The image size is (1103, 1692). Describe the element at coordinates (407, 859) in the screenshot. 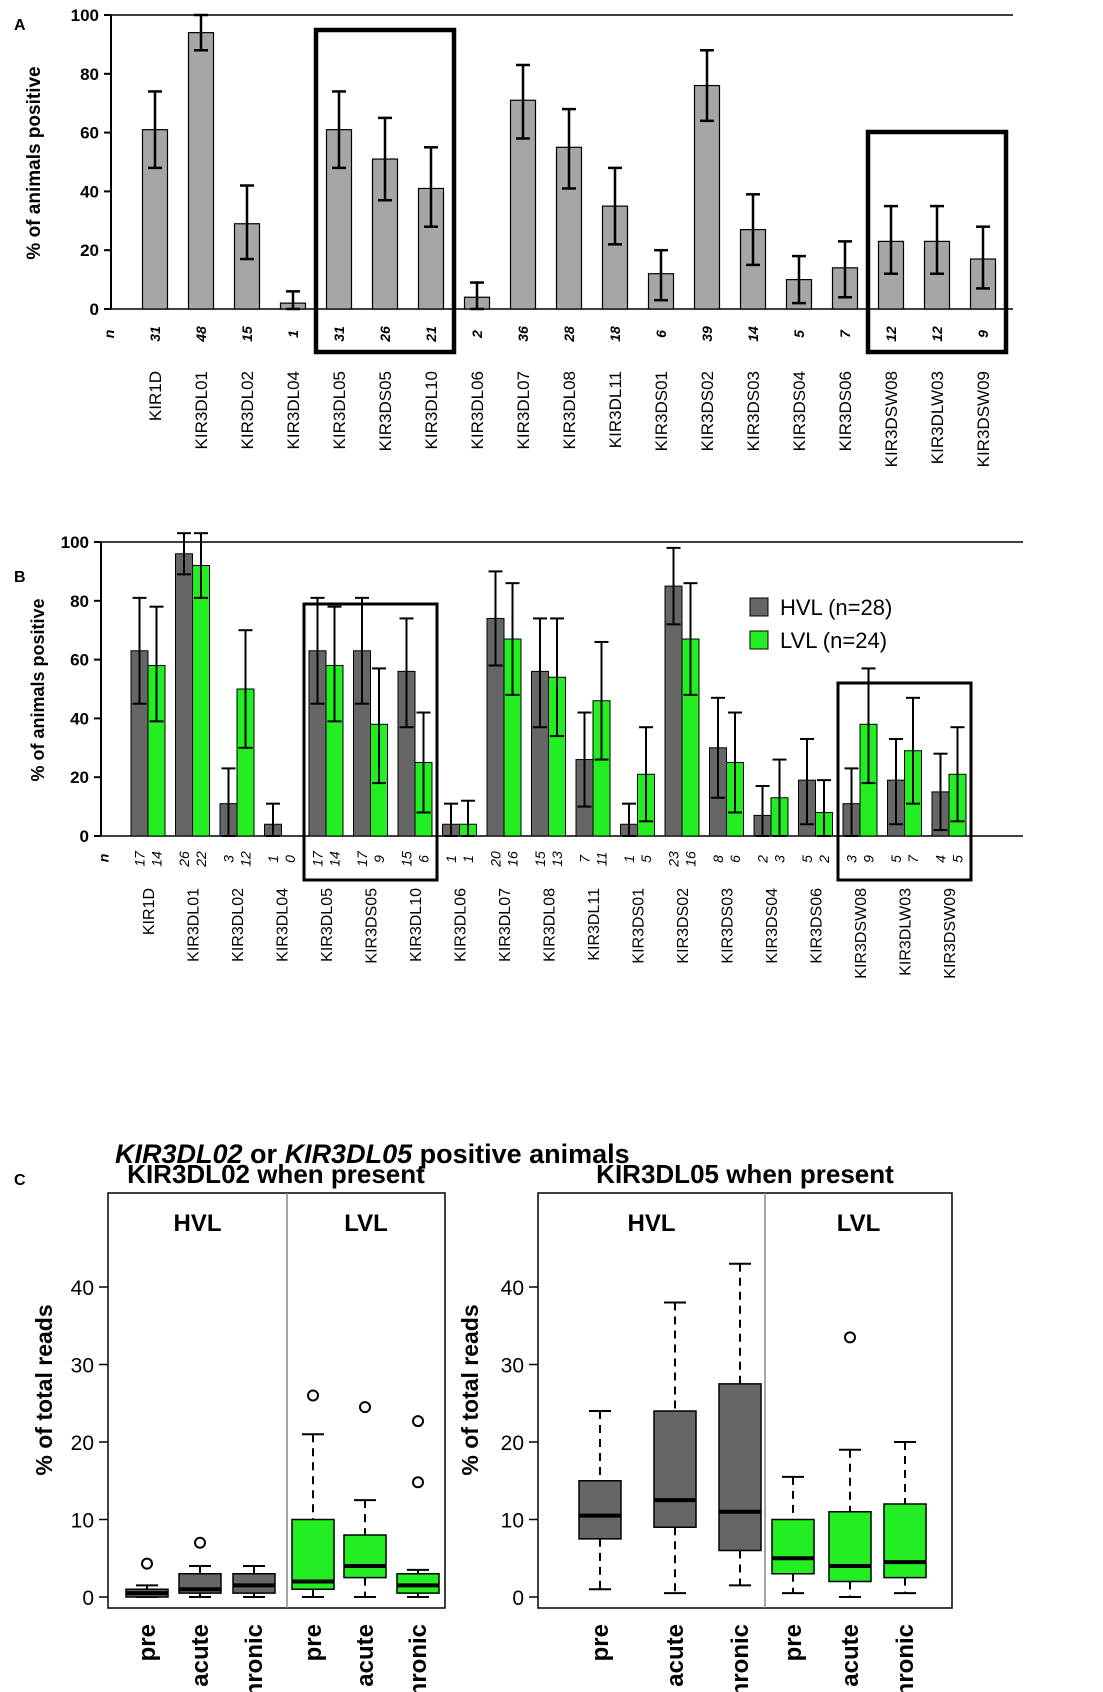

I see `n-count-hvl-kir3dl10: 15` at that location.